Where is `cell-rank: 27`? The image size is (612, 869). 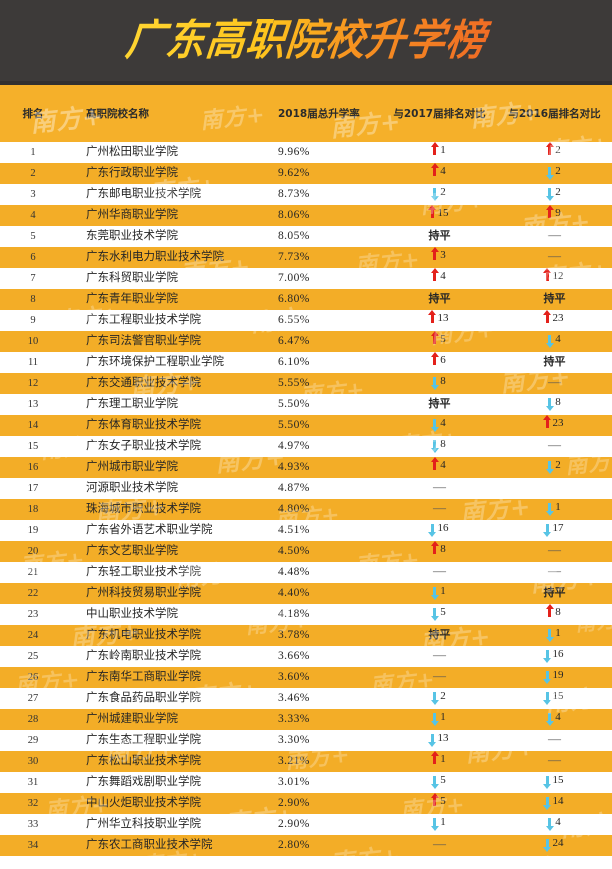
cell-rank: 27 is located at coordinates (33, 698).